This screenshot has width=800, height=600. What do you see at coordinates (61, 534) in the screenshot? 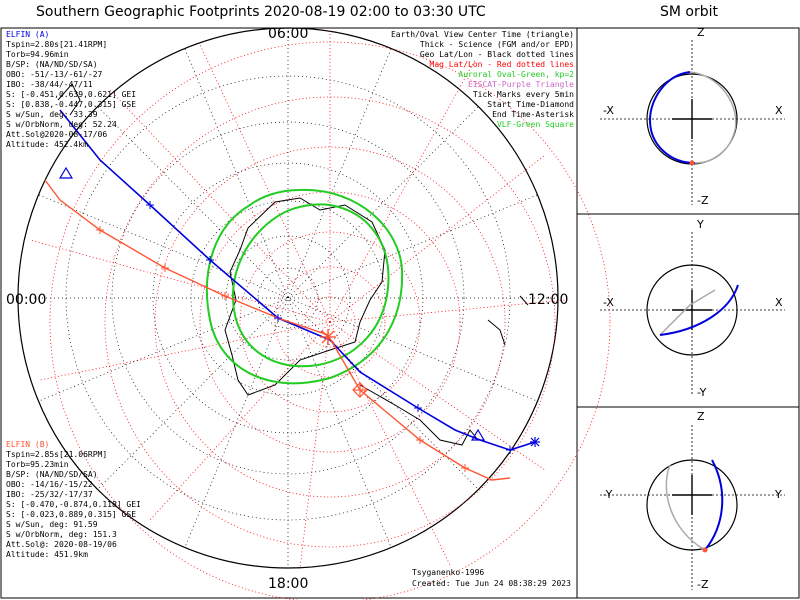
I see `info-line: S w/OrbNorm, deg: 151.3` at bounding box center [61, 534].